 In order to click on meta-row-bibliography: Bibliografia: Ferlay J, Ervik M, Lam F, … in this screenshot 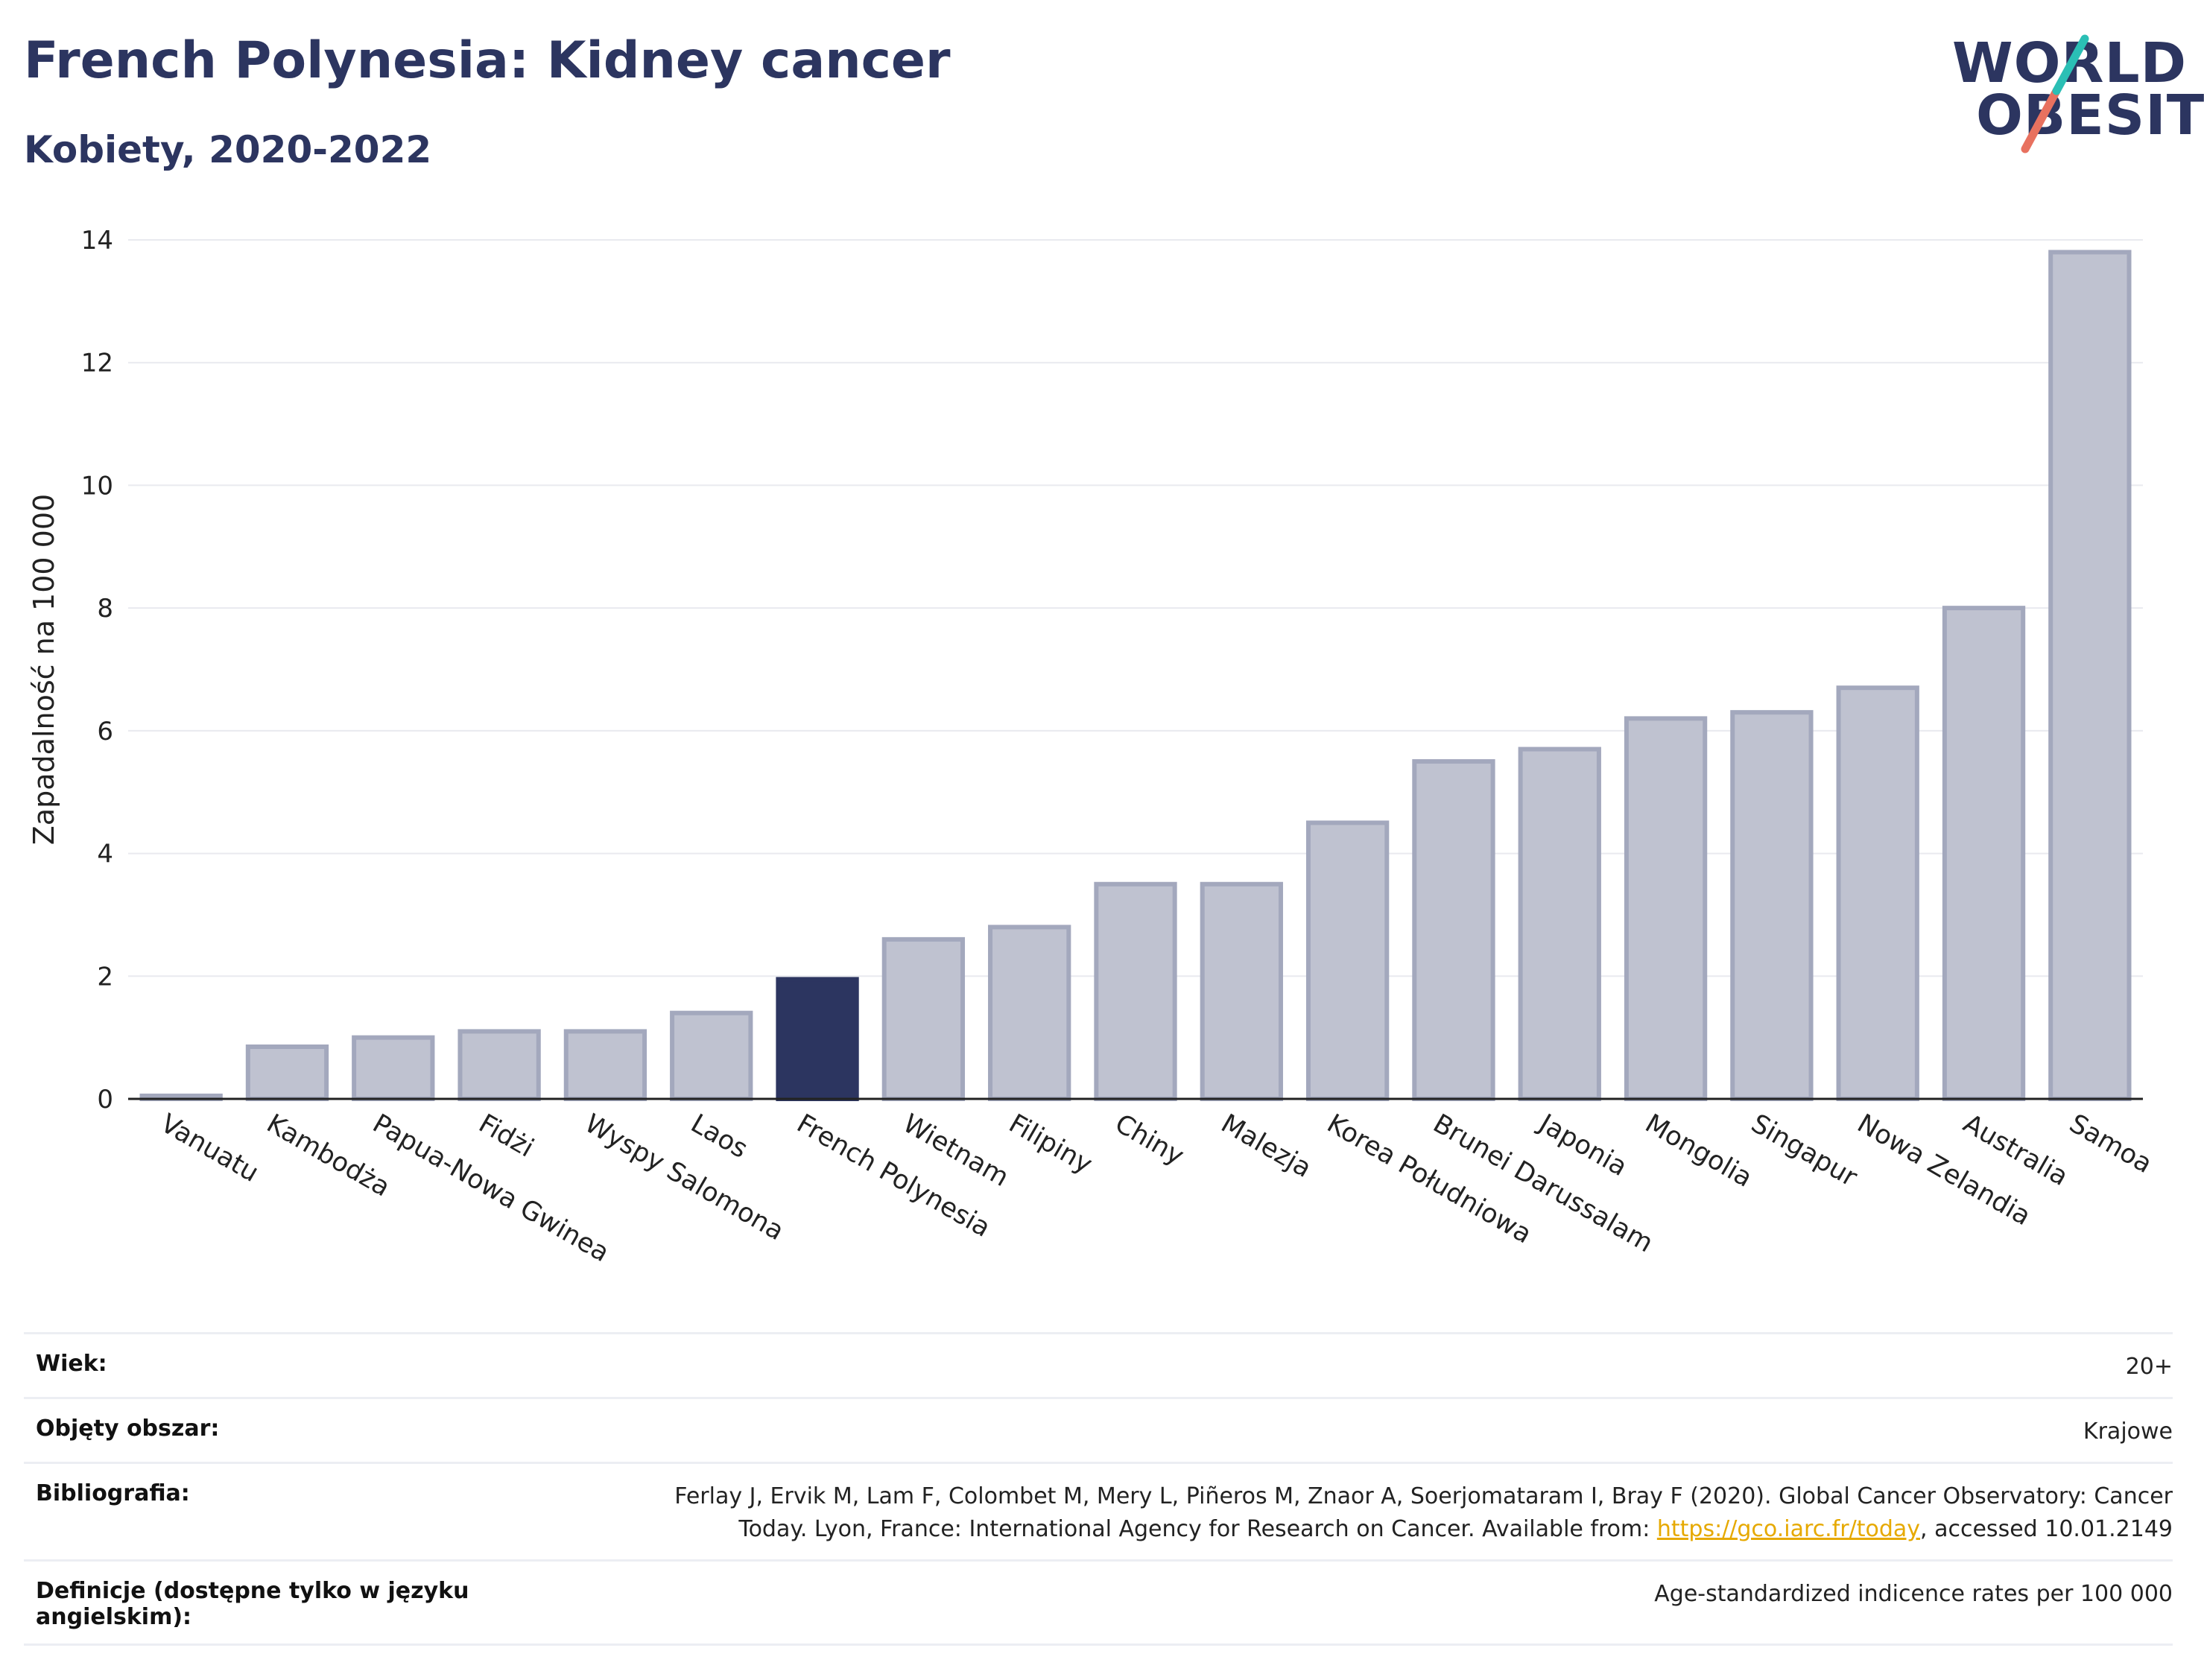, I will do `click(1098, 1511)`.